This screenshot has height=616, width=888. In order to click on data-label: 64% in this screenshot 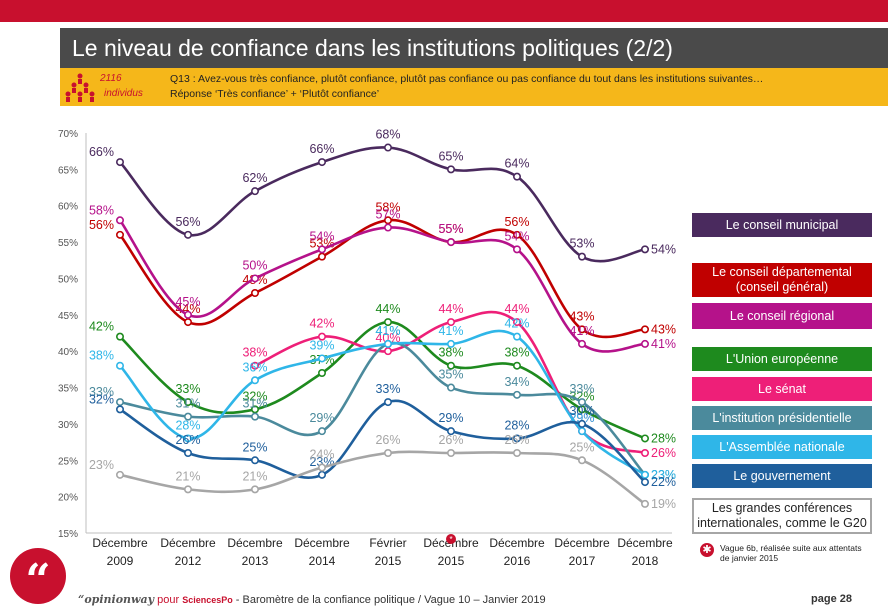, I will do `click(516, 164)`.